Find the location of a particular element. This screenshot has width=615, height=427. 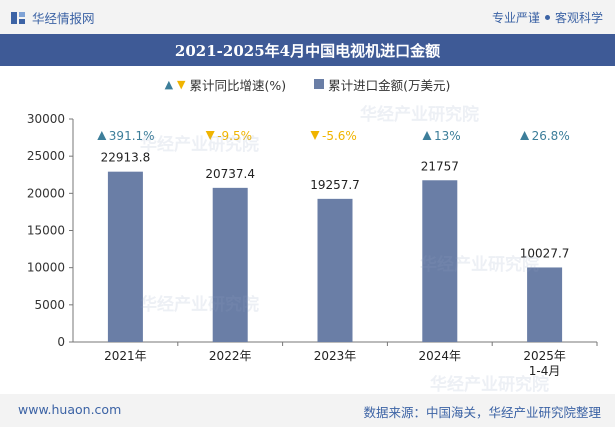

chart-legend: ▲ ▼ 累计同比增速(%) 累计进口金额(万美元) is located at coordinates (307, 84).